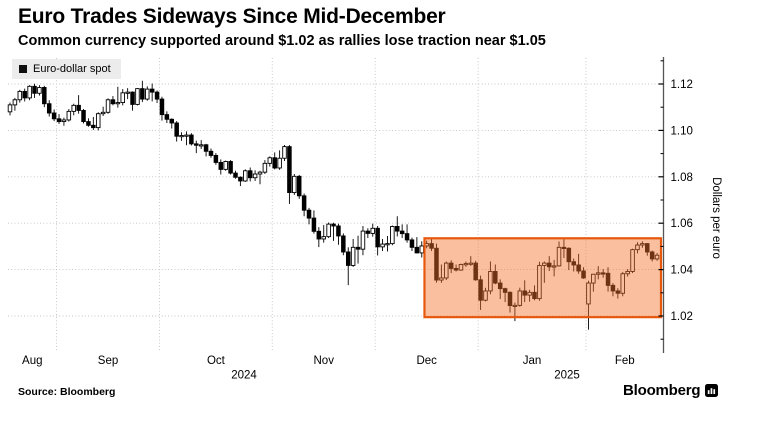 This screenshot has width=758, height=421. Describe the element at coordinates (244, 376) in the screenshot. I see `x-axis-year-label: 2024` at that location.